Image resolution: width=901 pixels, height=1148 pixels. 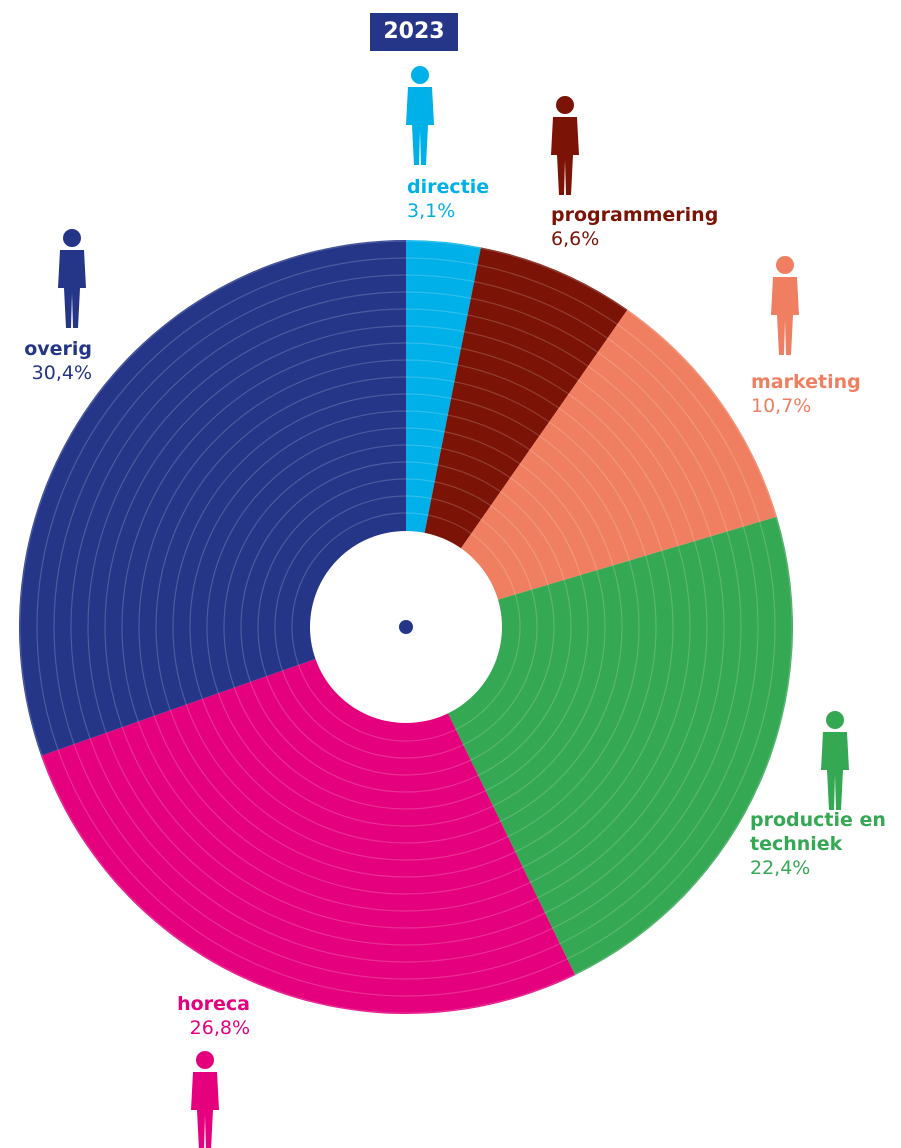 I want to click on category-label: marketing, so click(x=806, y=382).